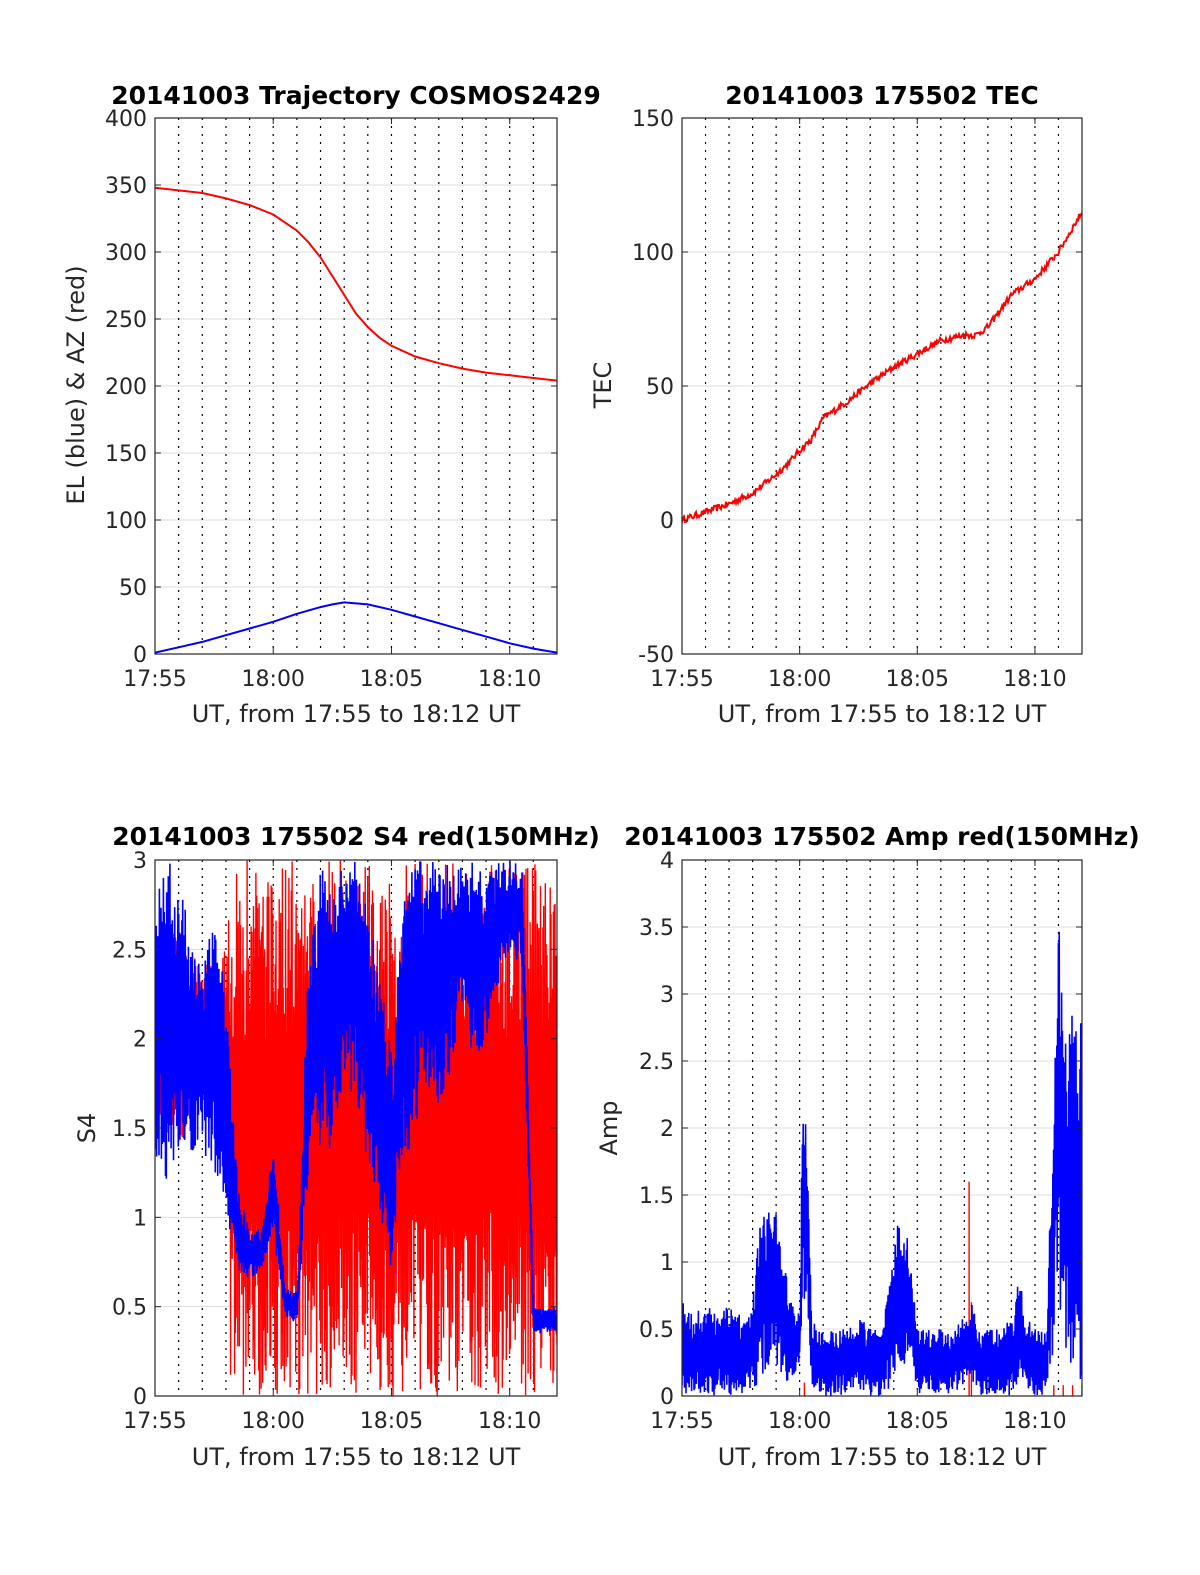 Image resolution: width=1200 pixels, height=1575 pixels. What do you see at coordinates (140, 655) in the screenshot?
I see `trajectory-ytick-label-0: 0` at bounding box center [140, 655].